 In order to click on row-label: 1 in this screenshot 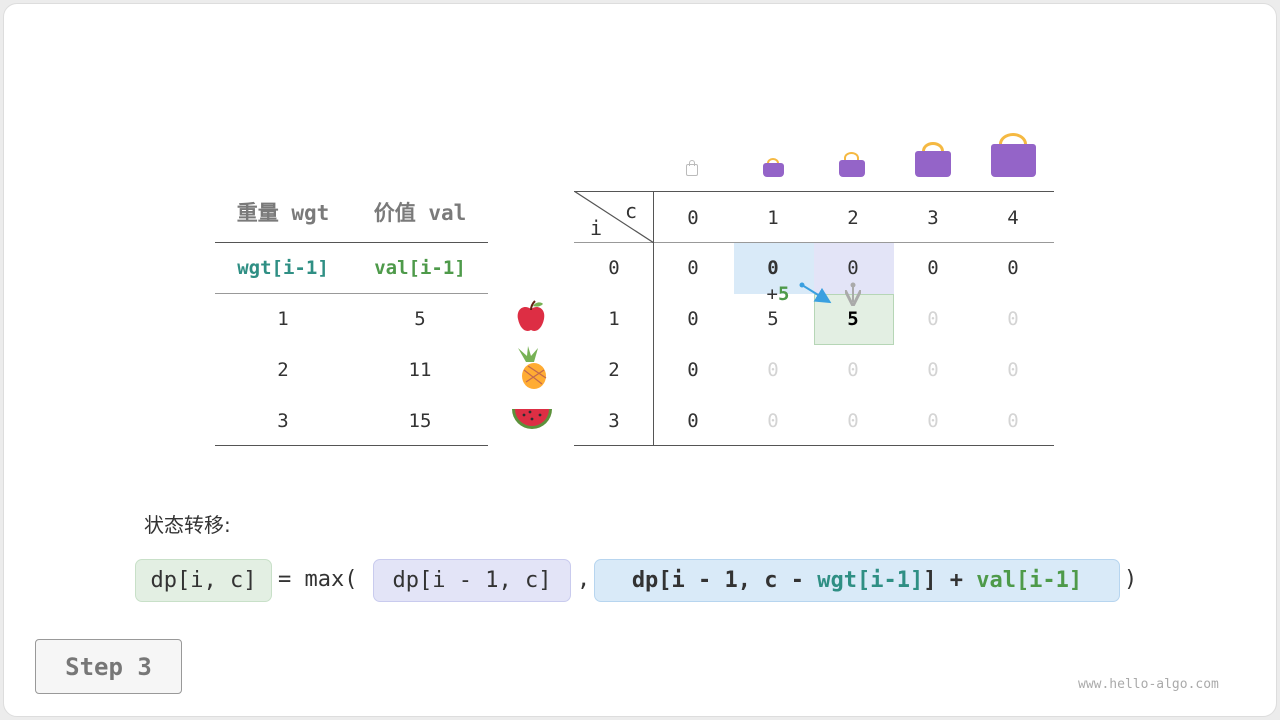, I will do `click(614, 319)`.